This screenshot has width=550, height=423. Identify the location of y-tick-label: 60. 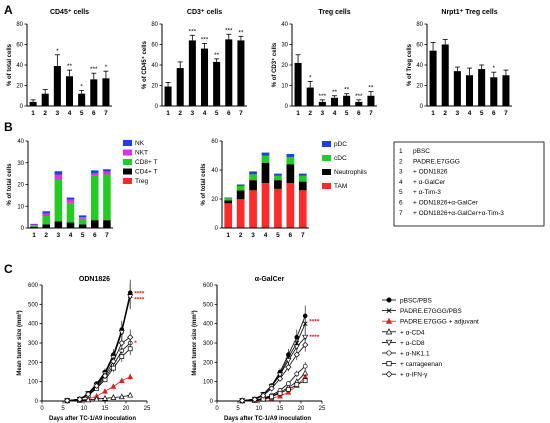
(154, 46).